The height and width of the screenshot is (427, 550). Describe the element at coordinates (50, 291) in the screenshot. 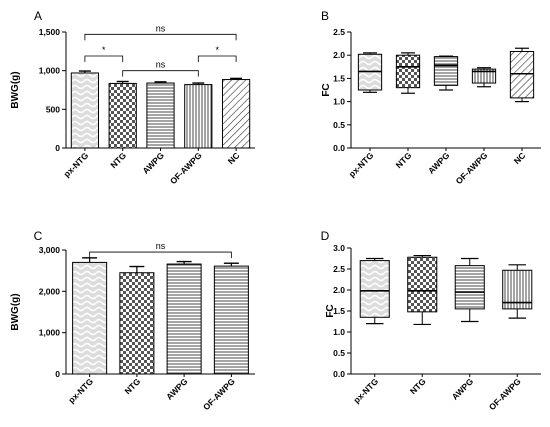

I see `y-tick-label: 2,000` at that location.